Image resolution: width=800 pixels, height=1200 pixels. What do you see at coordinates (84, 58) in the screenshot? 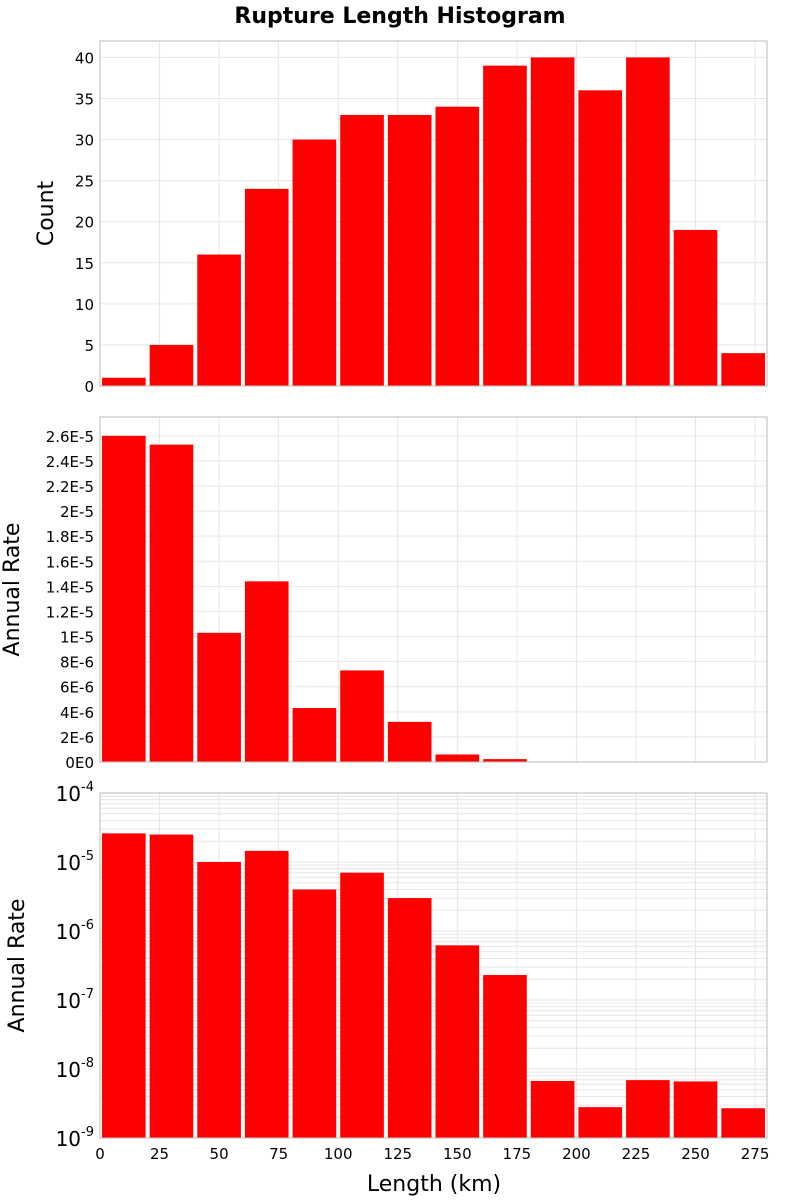
I see `y-tick-label: 40` at bounding box center [84, 58].